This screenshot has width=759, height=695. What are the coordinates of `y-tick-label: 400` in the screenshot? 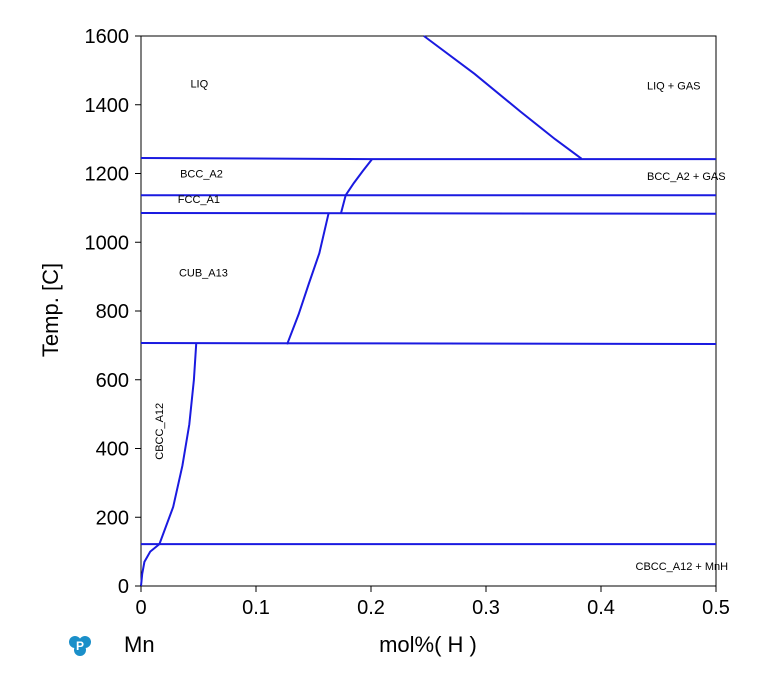 It's located at (112, 450).